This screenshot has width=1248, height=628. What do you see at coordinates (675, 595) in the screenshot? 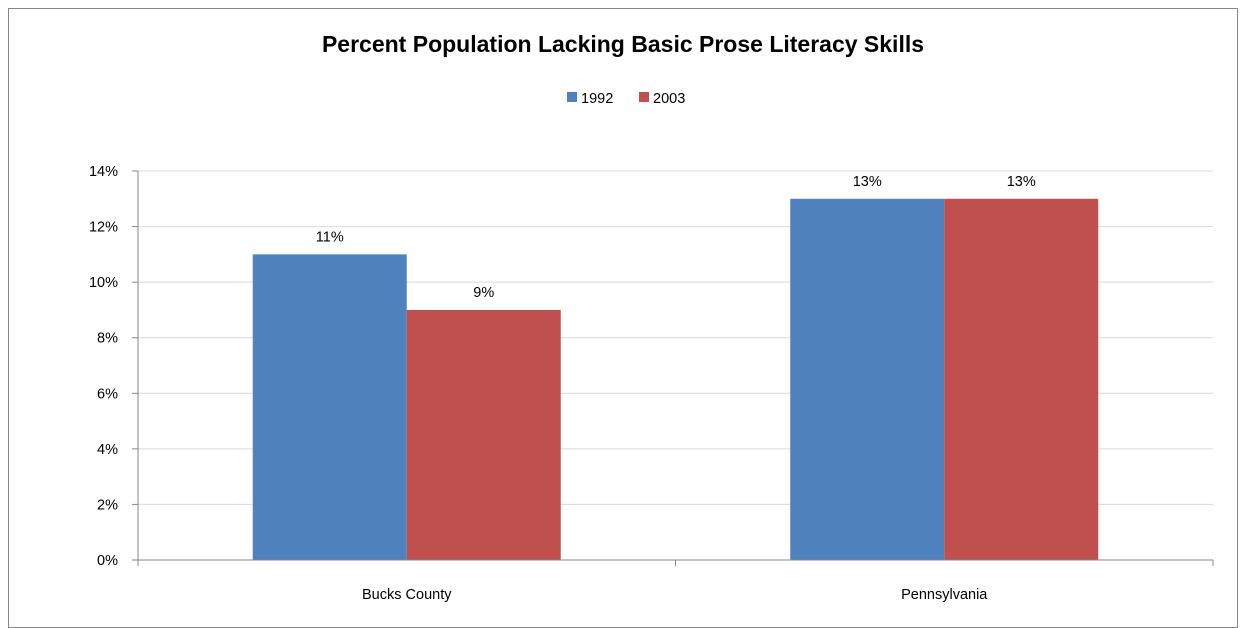
I see `x-axis-category-labels: Bucks County Pennsylvania` at bounding box center [675, 595].